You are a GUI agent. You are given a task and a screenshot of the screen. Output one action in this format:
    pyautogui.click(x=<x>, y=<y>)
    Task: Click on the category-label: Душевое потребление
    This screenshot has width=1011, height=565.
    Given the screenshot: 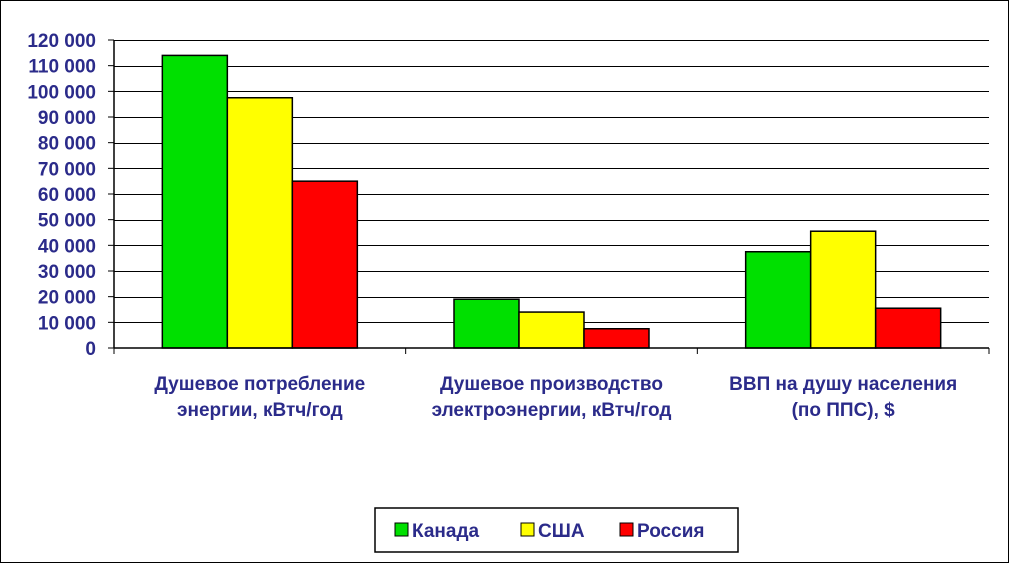 What is the action you would take?
    pyautogui.click(x=259, y=384)
    